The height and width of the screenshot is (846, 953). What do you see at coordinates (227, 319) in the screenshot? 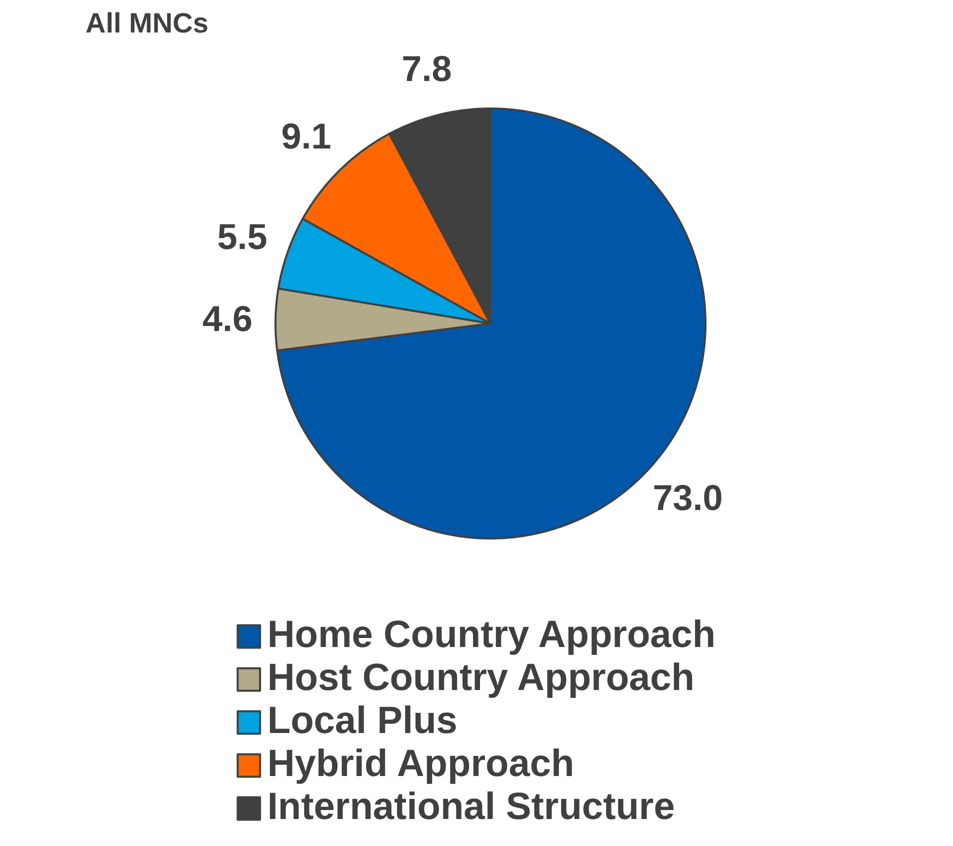
I see `data-label: 4.6` at bounding box center [227, 319].